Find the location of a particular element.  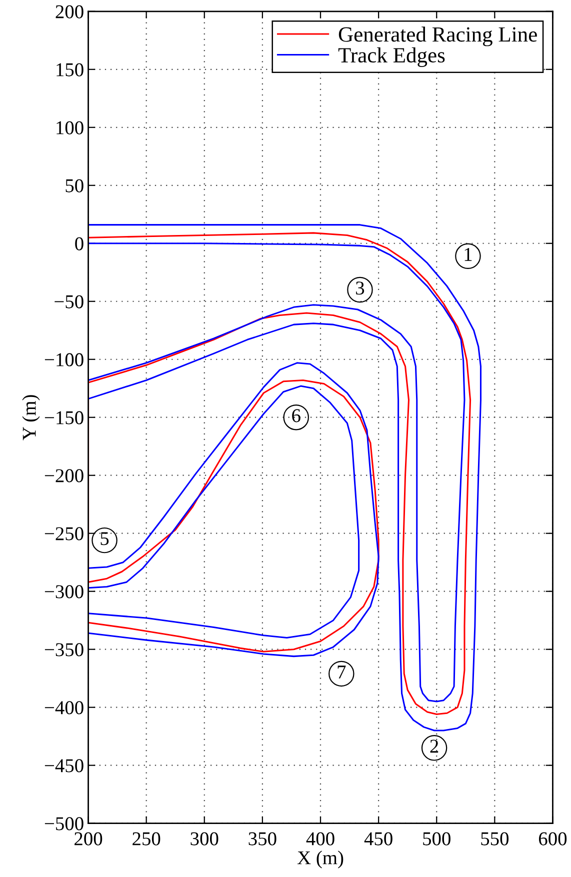

annotation: 3 is located at coordinates (360, 288).